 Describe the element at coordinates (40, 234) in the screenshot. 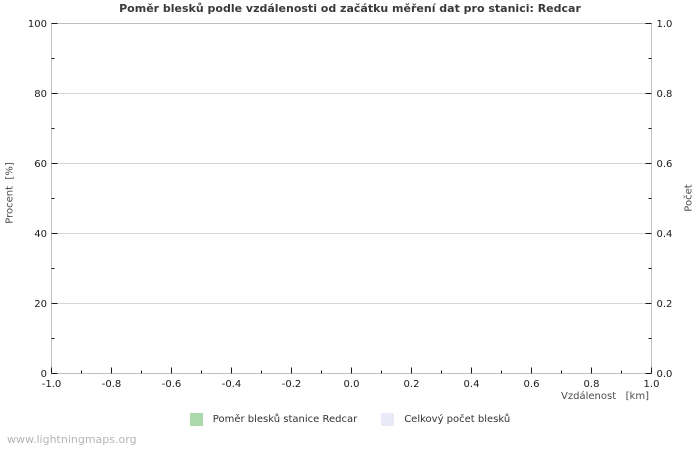

I see `y-left-tick-label: 40` at that location.